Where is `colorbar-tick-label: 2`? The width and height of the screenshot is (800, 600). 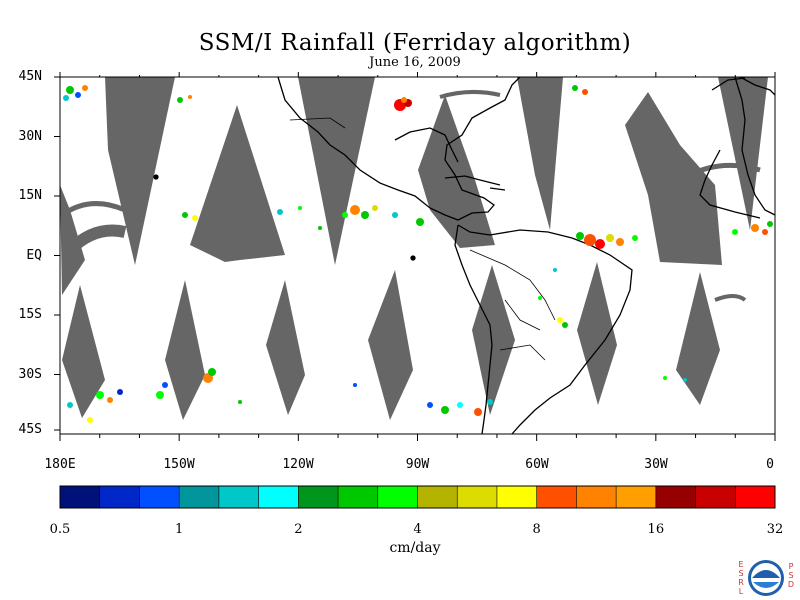 colorbar-tick-label: 2 is located at coordinates (298, 529).